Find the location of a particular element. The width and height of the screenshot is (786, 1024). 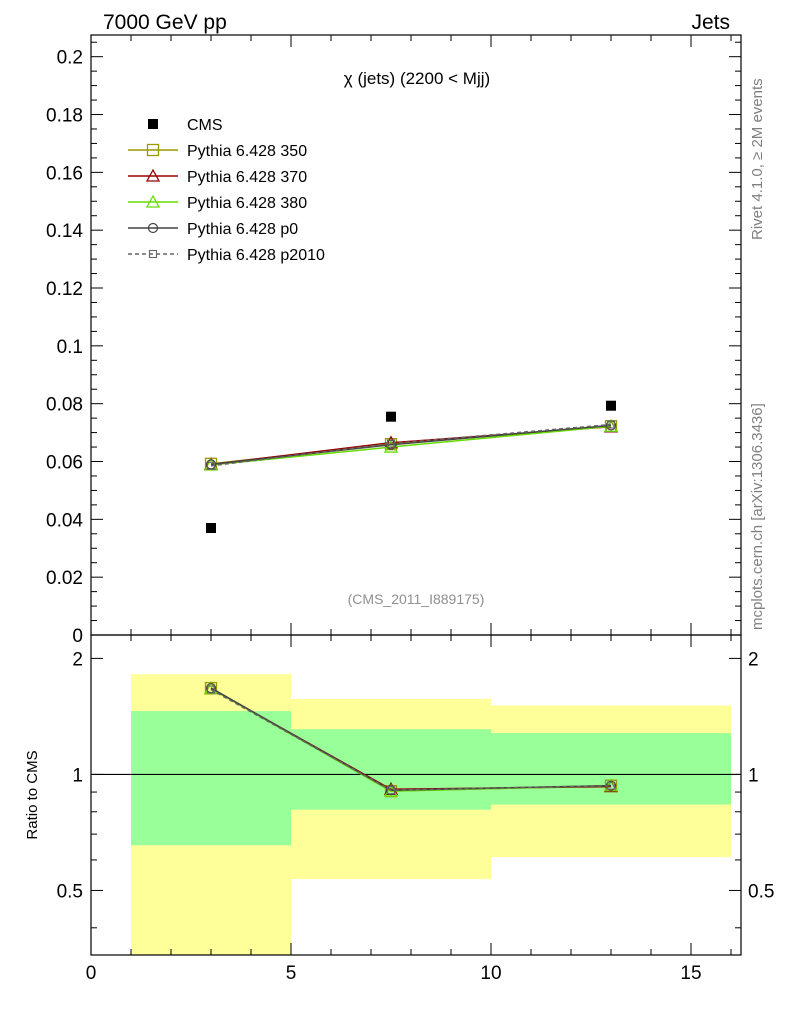

main-y-tick-label-3: 0.06 is located at coordinates (64, 463).